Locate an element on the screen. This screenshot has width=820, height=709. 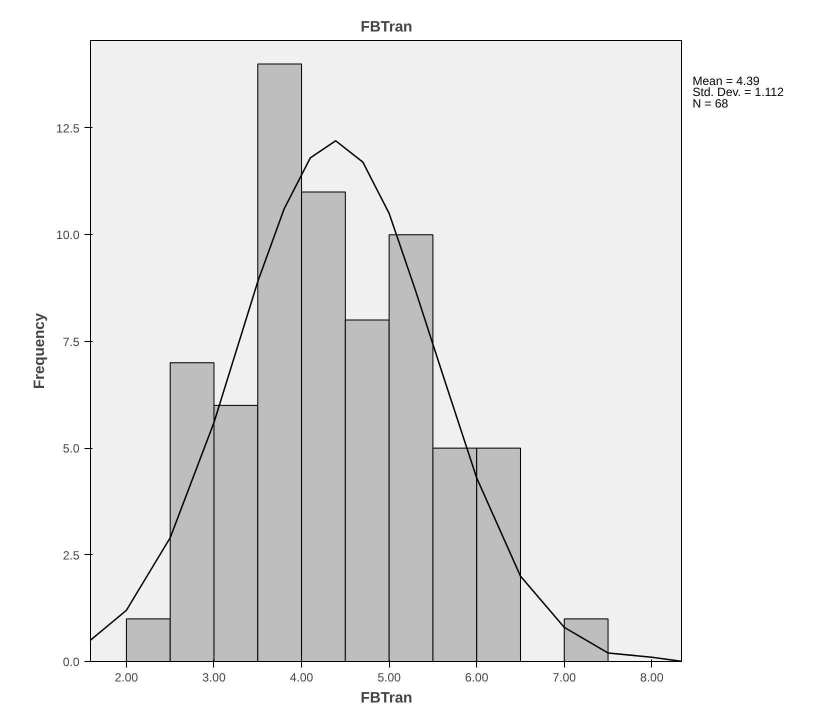
x-tick-label: 7.00 is located at coordinates (564, 677).